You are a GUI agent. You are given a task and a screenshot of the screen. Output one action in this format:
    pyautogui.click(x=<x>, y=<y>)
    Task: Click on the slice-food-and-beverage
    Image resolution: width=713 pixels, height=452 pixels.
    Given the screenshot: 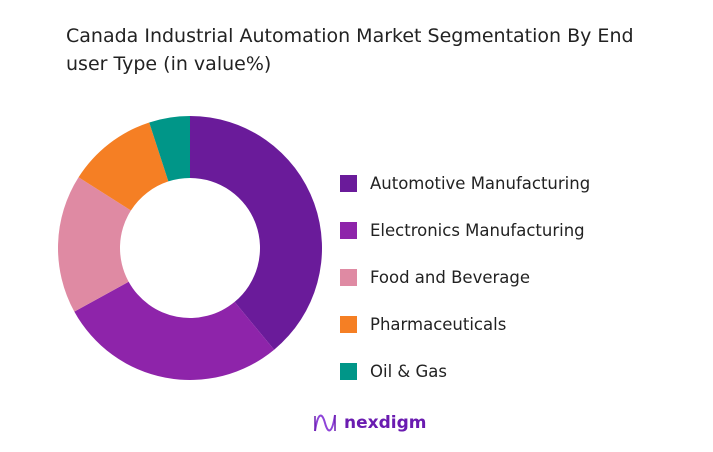 What is the action you would take?
    pyautogui.click(x=94, y=244)
    